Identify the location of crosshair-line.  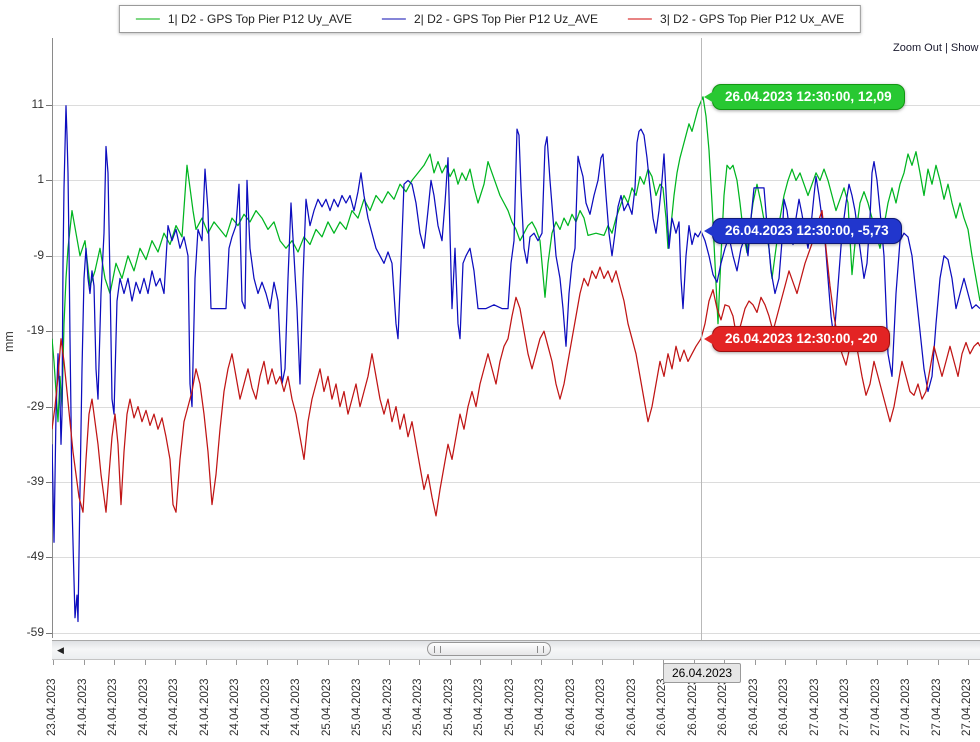
(701, 349).